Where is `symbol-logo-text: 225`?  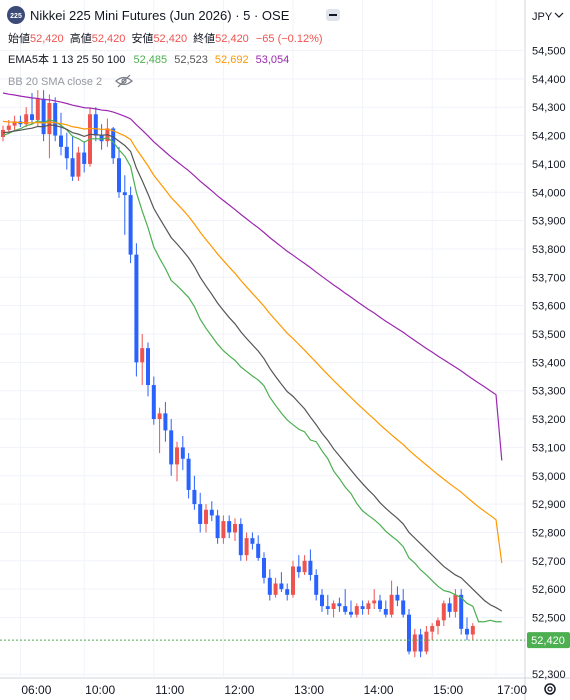
symbol-logo-text: 225 is located at coordinates (16, 16).